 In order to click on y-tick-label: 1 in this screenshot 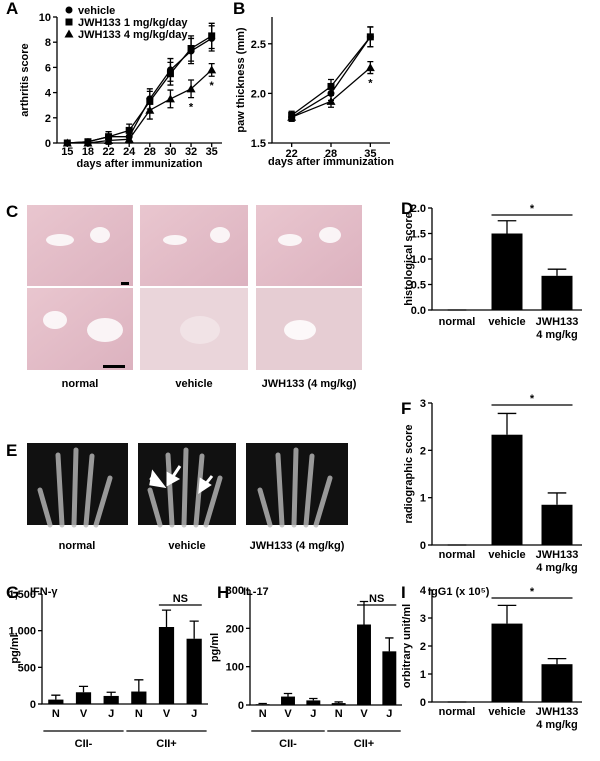, I will do `click(423, 675)`.